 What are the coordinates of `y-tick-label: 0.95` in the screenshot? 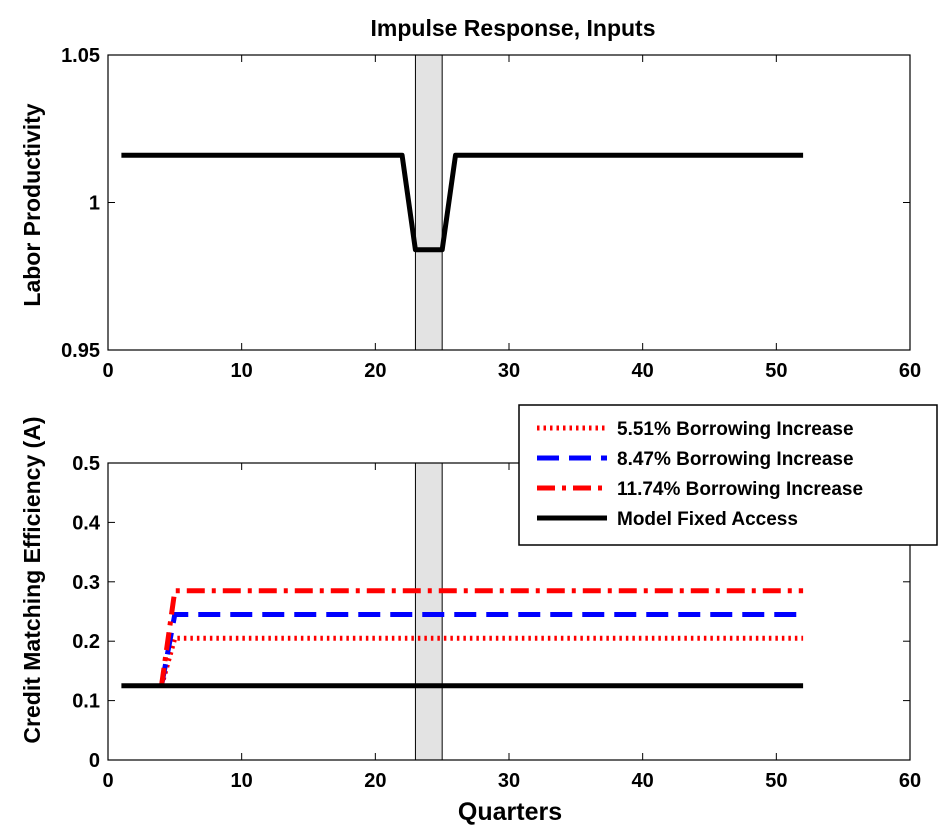 It's located at (80, 351).